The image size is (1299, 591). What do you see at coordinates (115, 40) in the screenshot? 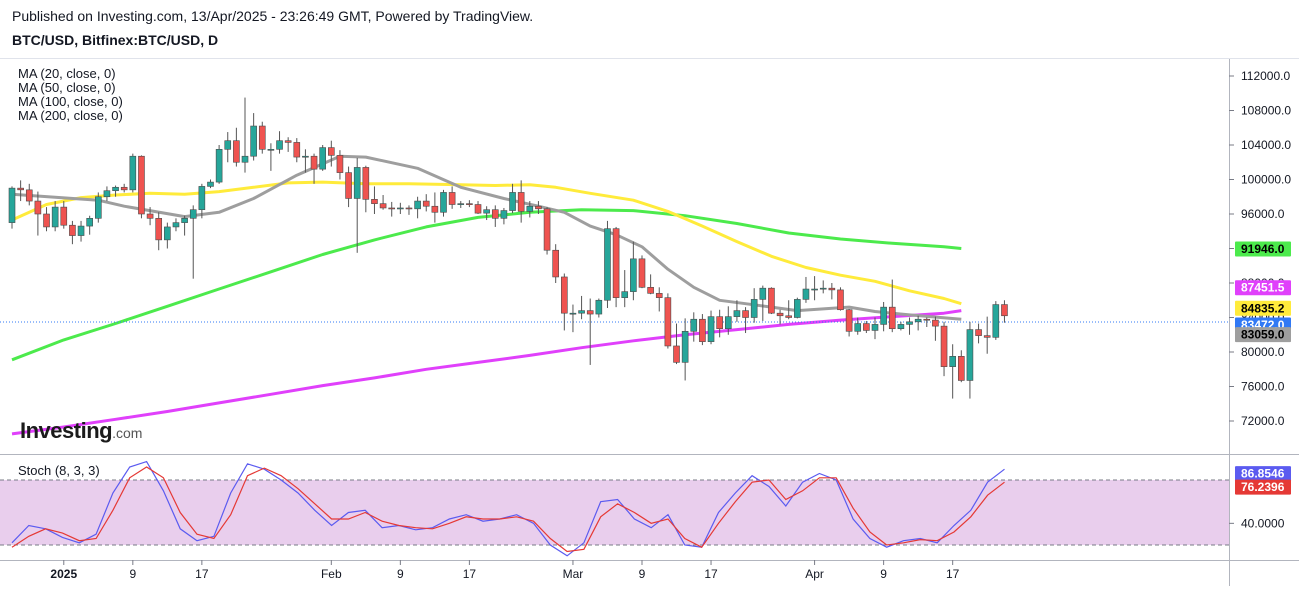
I see `symbol-title: BTC/USD, Bitfinex:BTC/USD, D` at bounding box center [115, 40].